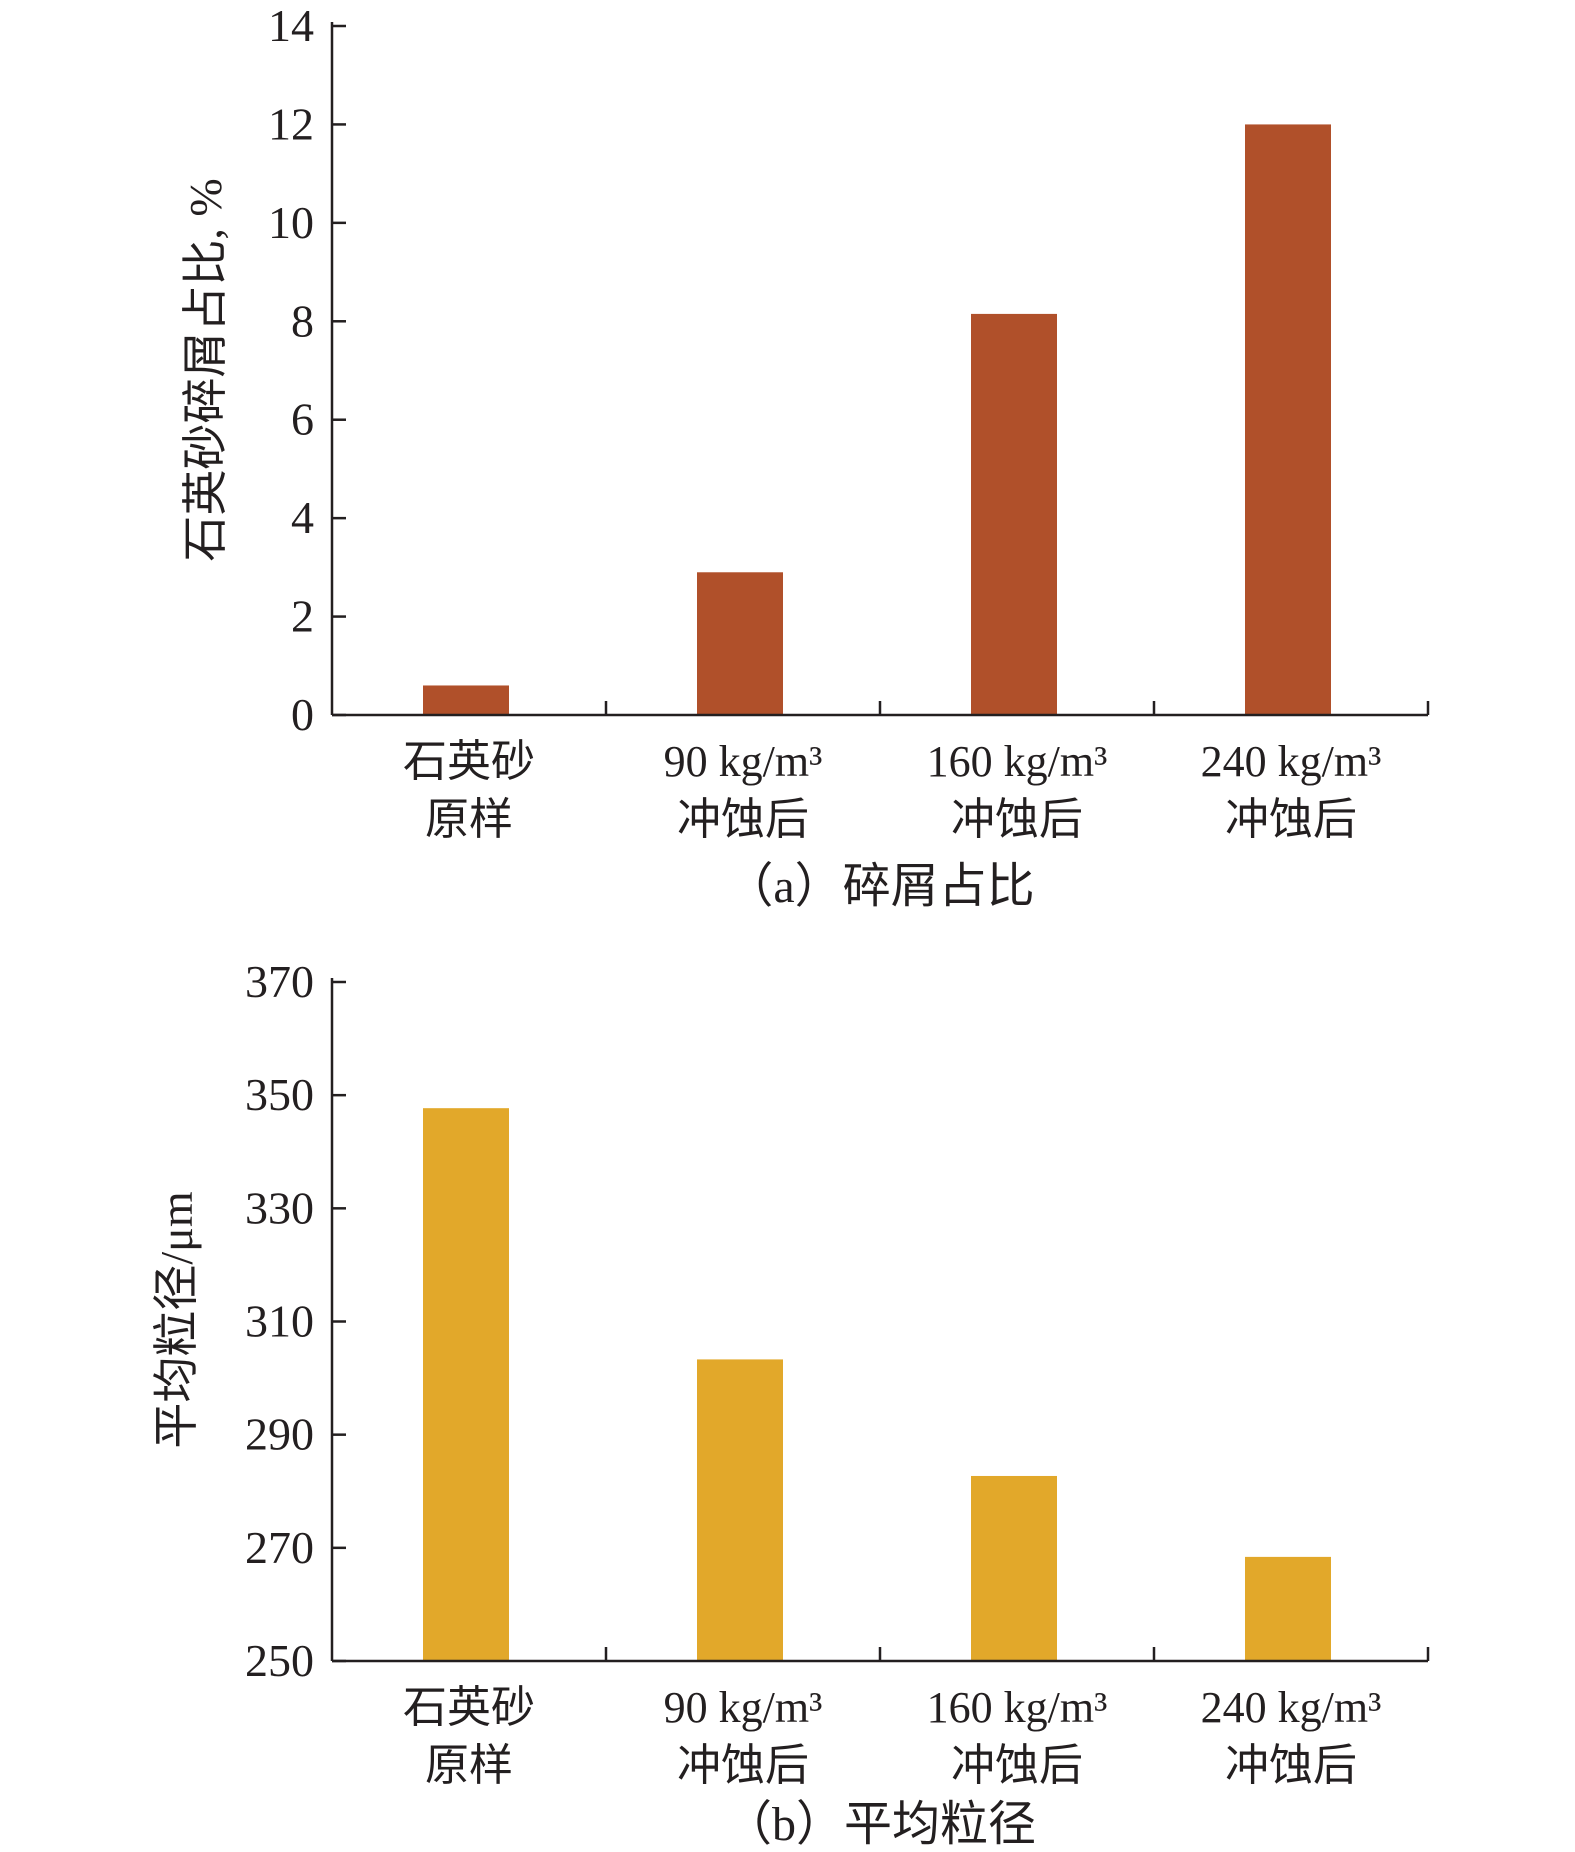 This screenshot has height=1852, width=1575. I want to click on y-tick-label: 250, so click(279, 1660).